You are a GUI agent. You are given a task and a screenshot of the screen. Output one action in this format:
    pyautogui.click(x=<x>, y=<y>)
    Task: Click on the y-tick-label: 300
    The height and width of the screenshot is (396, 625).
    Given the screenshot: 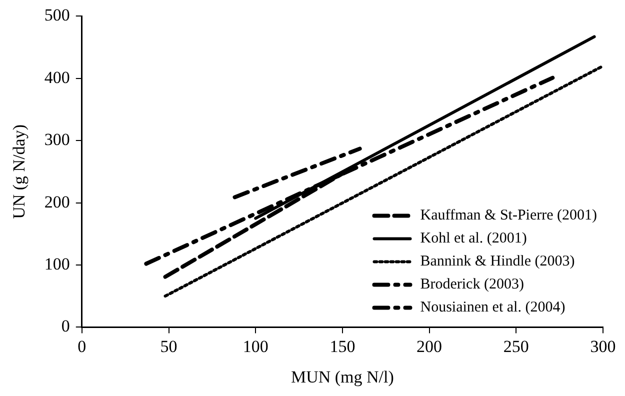 What is the action you would take?
    pyautogui.click(x=57, y=140)
    